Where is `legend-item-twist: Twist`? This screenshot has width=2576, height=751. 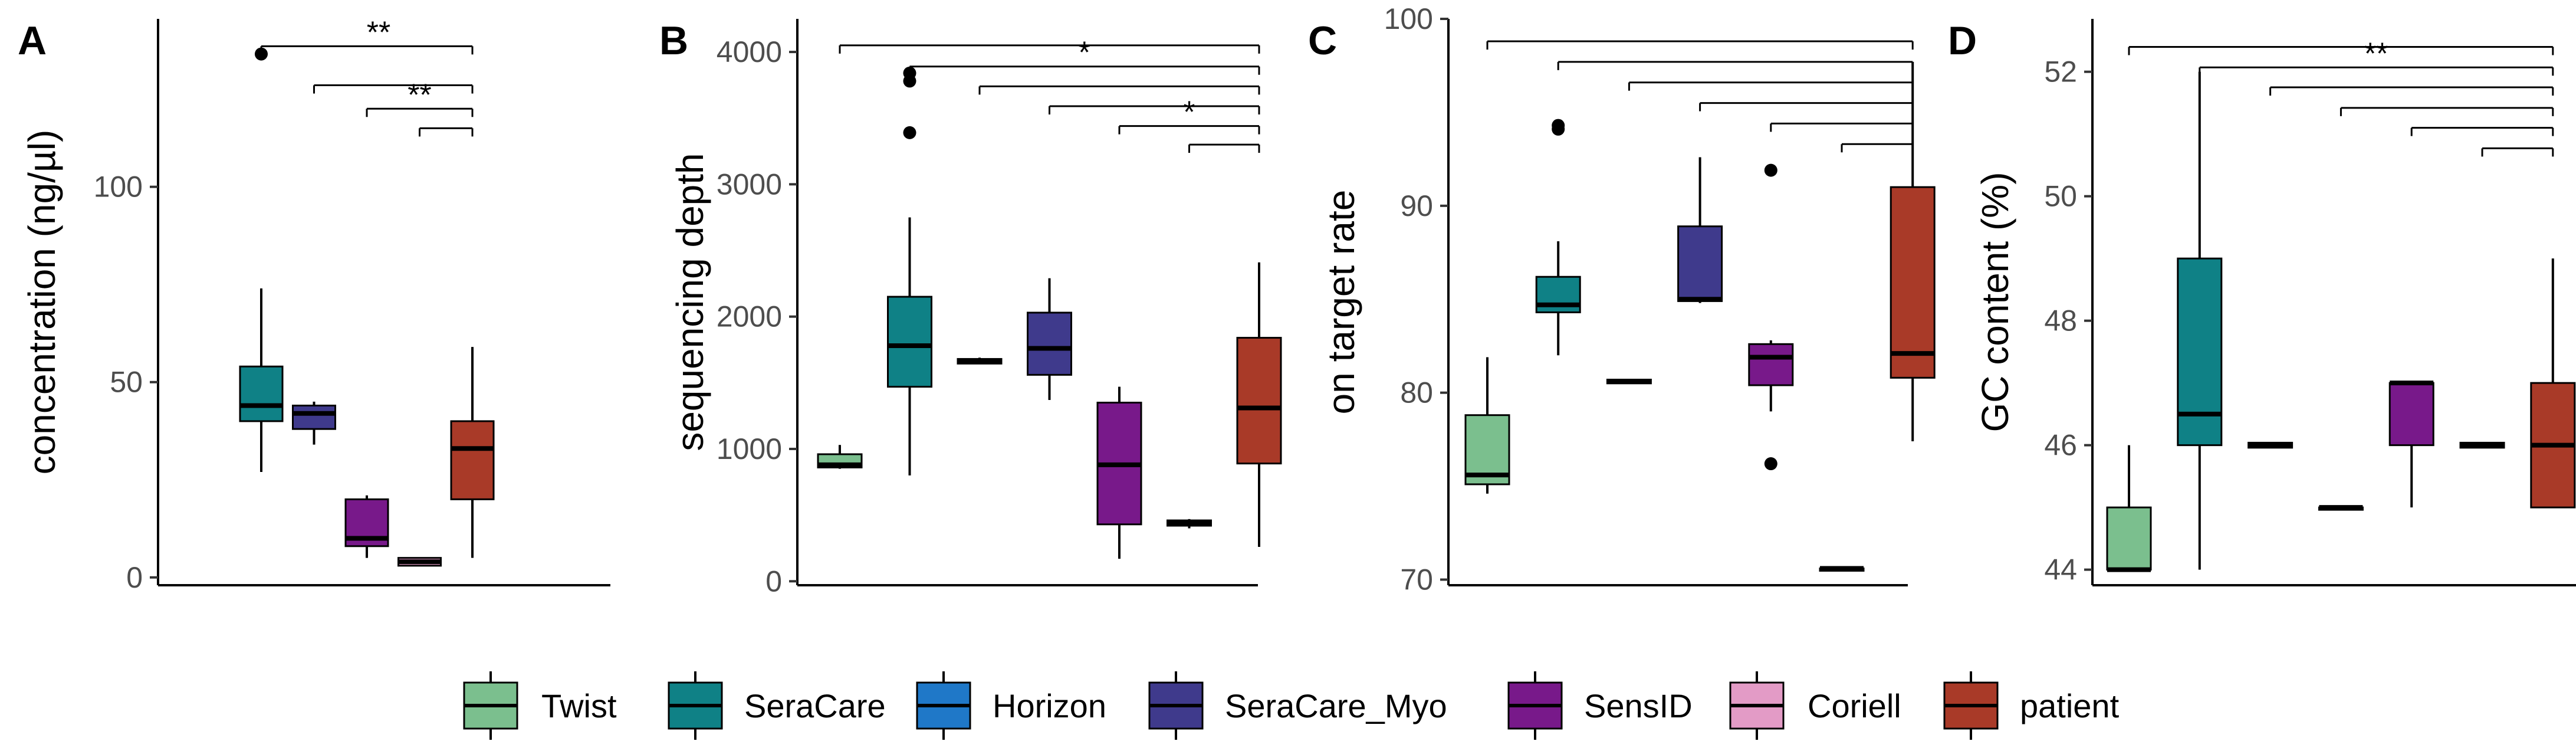 legend-item-twist: Twist is located at coordinates (540, 705).